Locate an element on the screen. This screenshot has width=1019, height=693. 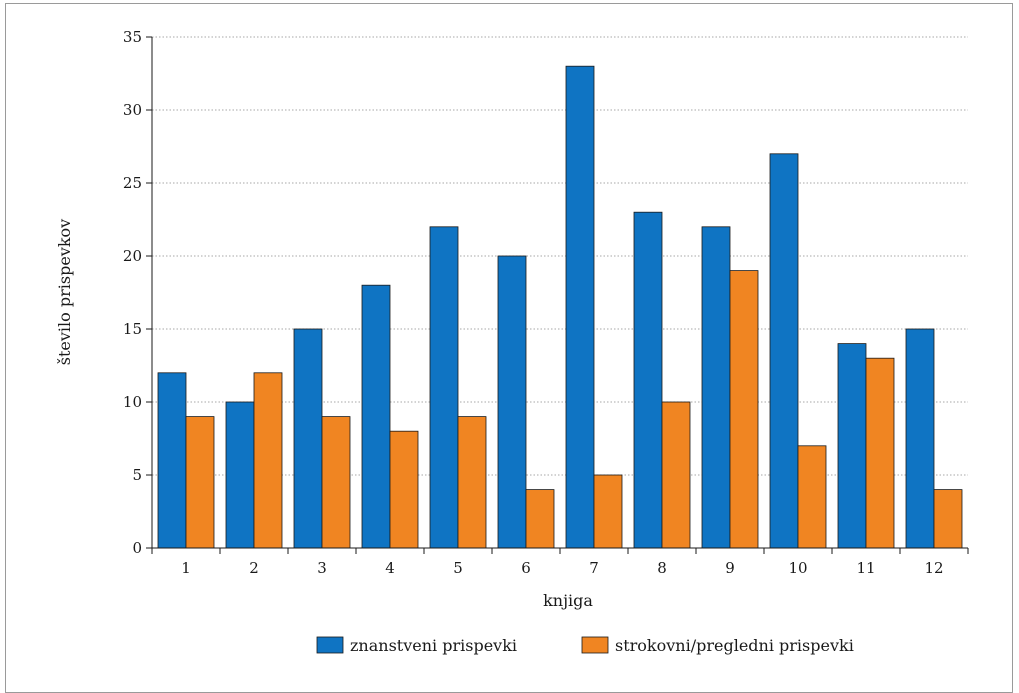
y-tick-label: 15 is located at coordinates (132, 329).